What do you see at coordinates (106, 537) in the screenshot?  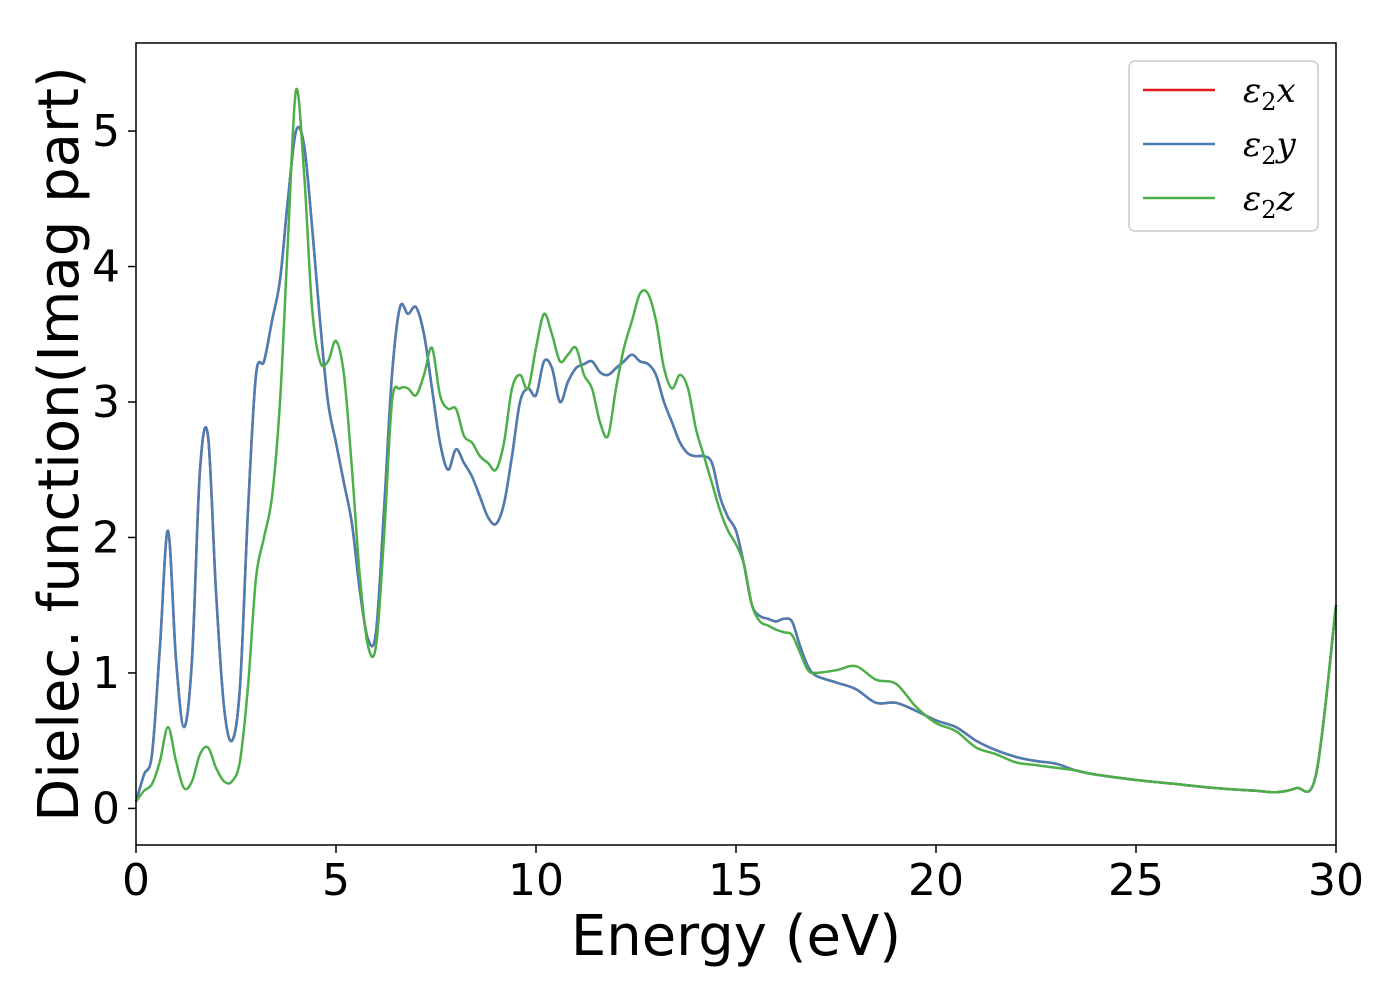 I see `y-tick-label: 2` at bounding box center [106, 537].